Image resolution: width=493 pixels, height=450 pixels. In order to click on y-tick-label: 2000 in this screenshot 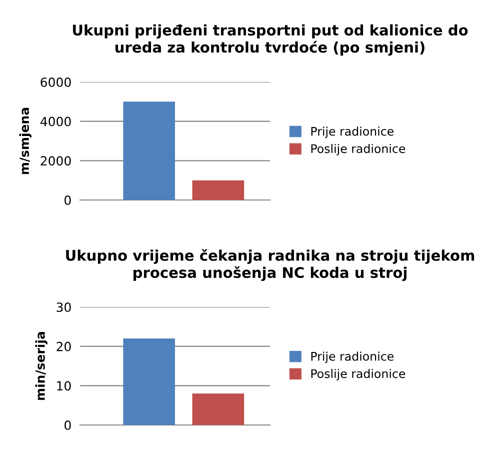, I will do `click(55, 161)`.